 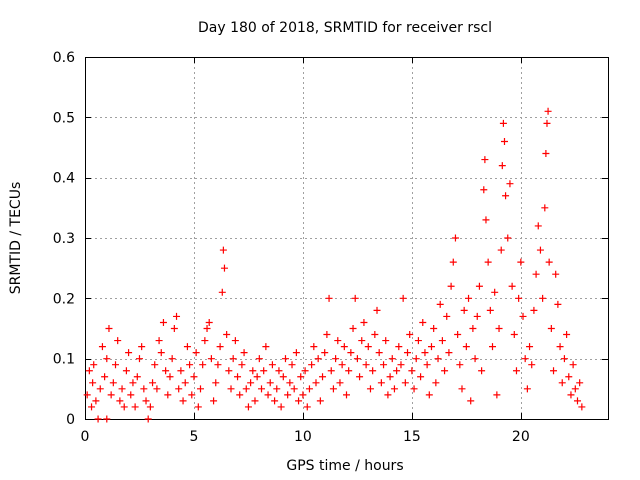 I want to click on y-tick-label: 0.3, so click(x=64, y=239).